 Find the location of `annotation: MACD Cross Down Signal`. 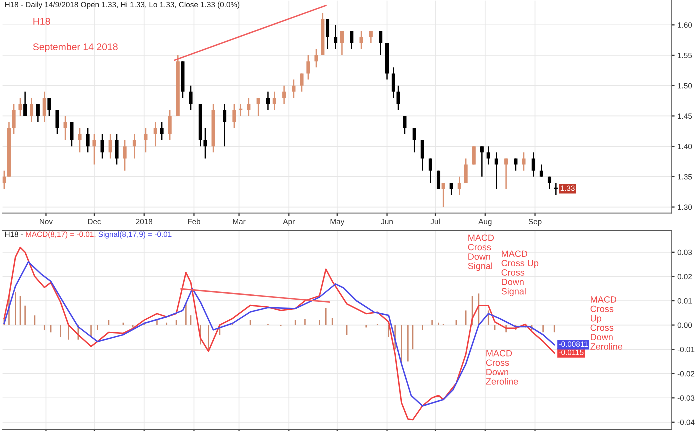

annotation: MACD Cross Down Signal is located at coordinates (481, 253).